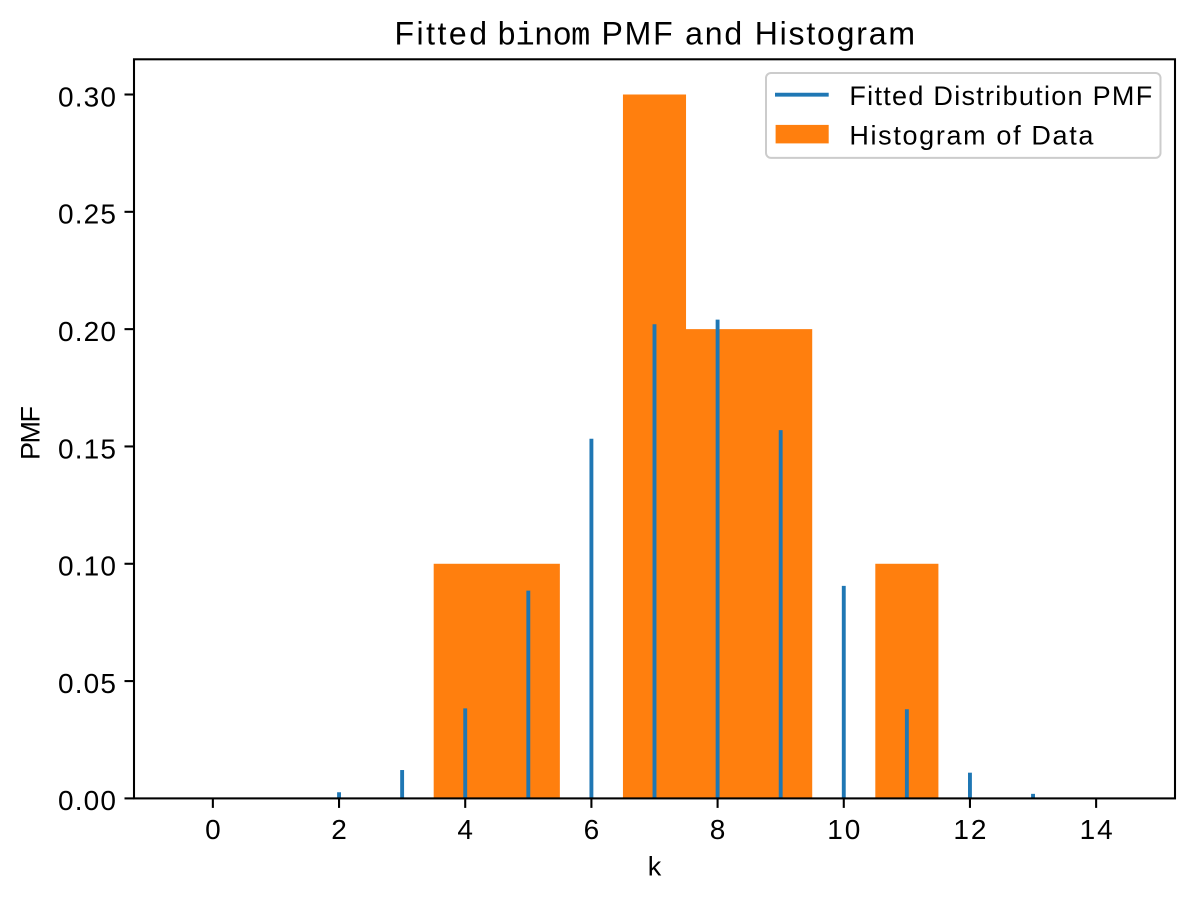 The height and width of the screenshot is (900, 1194). Describe the element at coordinates (718, 829) in the screenshot. I see `svg-text: 8` at that location.